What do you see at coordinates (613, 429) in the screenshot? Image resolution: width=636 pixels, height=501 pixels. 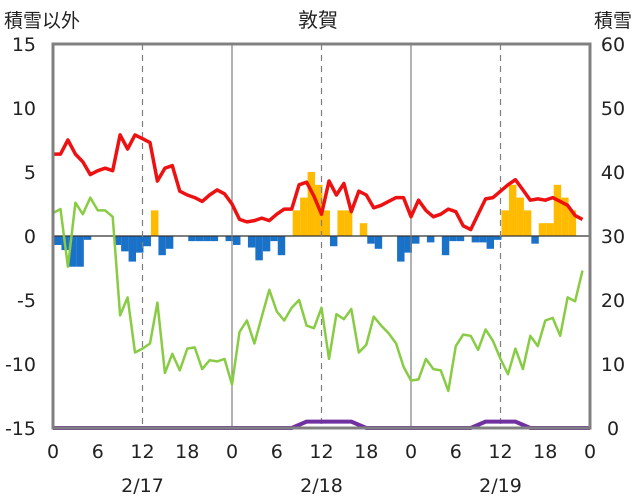 I see `right-tick-label: 0` at bounding box center [613, 429].